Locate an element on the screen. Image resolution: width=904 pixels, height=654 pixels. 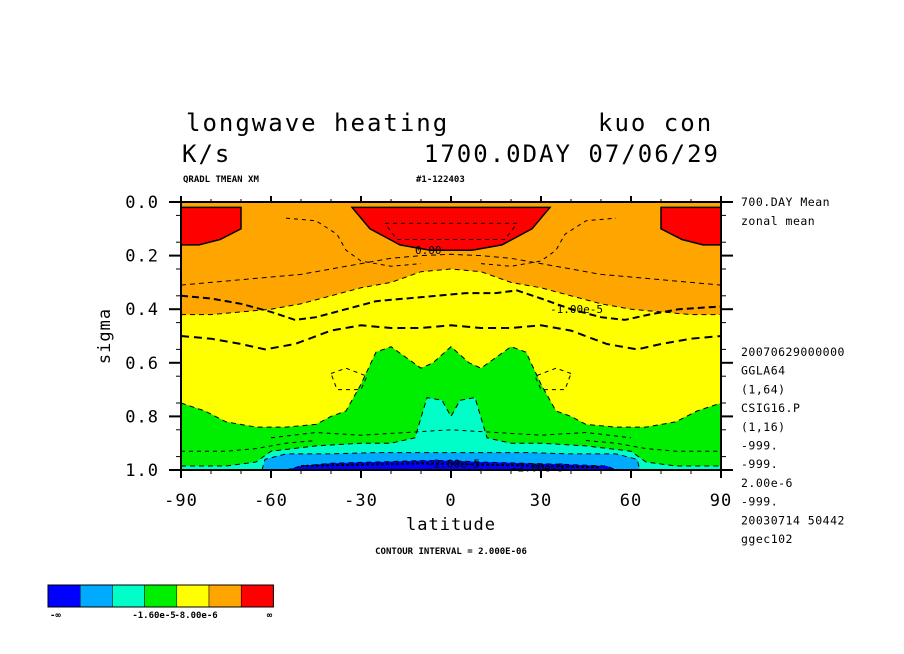
y-tick-label: 0.8 is located at coordinates (142, 417).